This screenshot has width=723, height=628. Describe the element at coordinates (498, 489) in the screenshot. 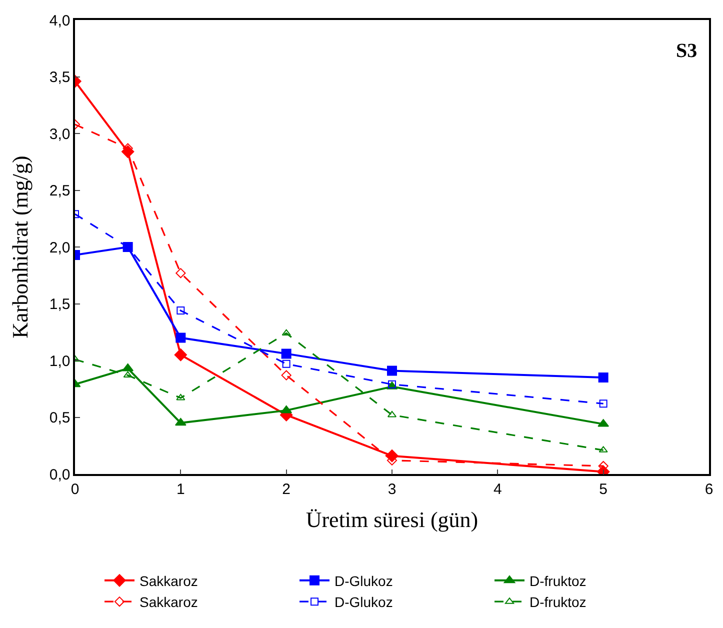

I see `x-tick-label: 4` at that location.